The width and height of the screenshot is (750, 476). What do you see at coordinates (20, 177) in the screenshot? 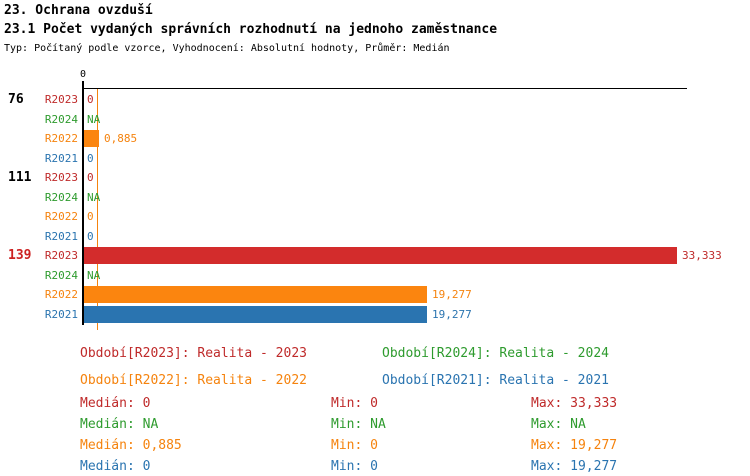
I see `group-label: 111` at bounding box center [20, 177].